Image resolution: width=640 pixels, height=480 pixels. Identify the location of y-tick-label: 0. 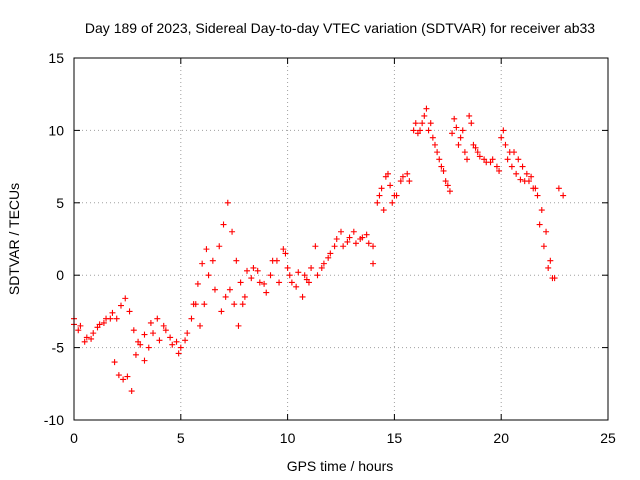
(60, 275).